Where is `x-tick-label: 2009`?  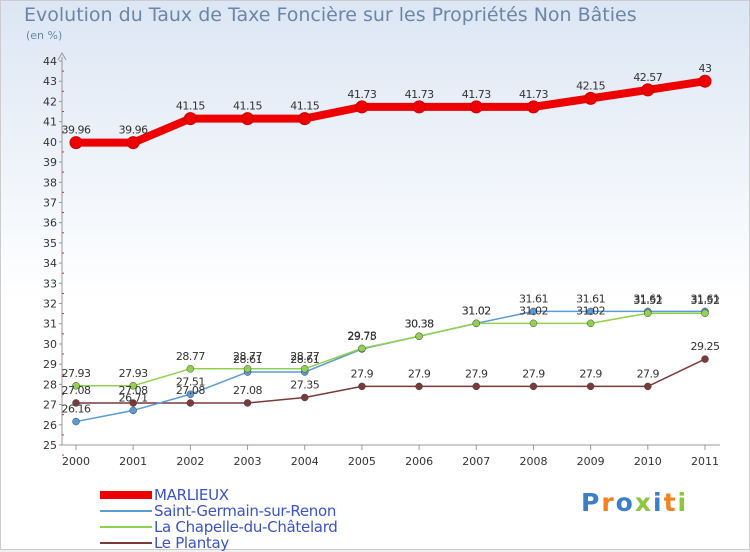
x-tick-label: 2009 is located at coordinates (591, 461).